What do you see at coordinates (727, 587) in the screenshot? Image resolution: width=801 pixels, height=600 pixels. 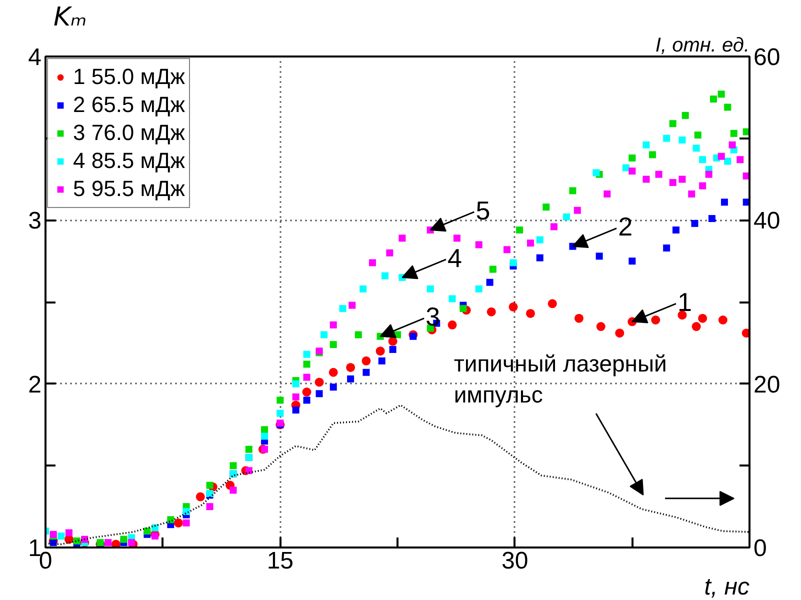 I see `x-axis-title: t, нс` at bounding box center [727, 587].